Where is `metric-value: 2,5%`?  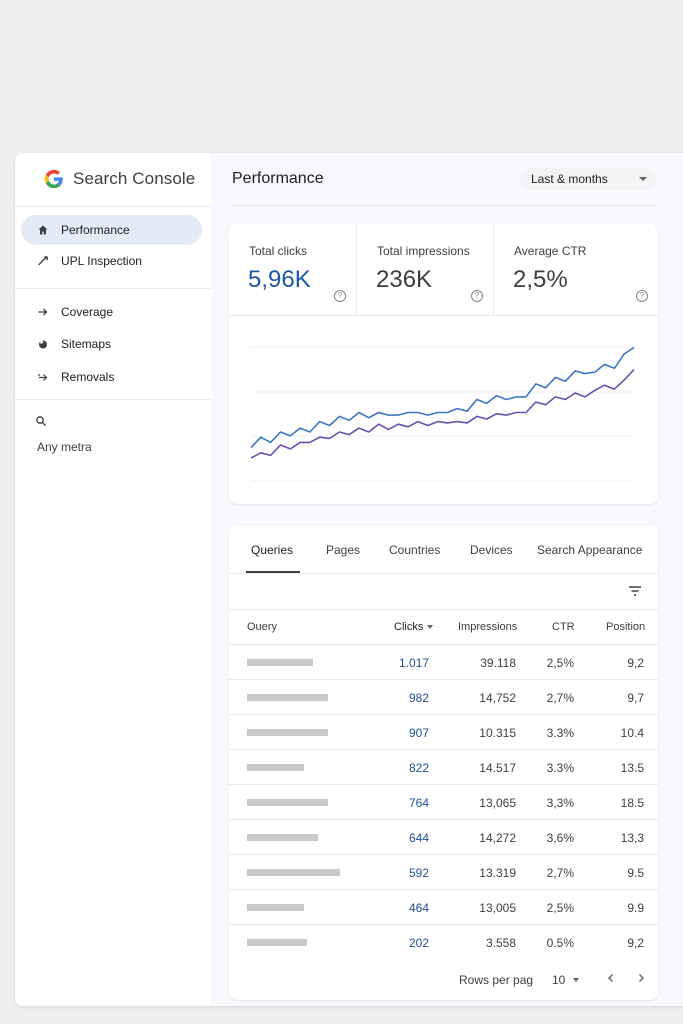 metric-value: 2,5% is located at coordinates (540, 279).